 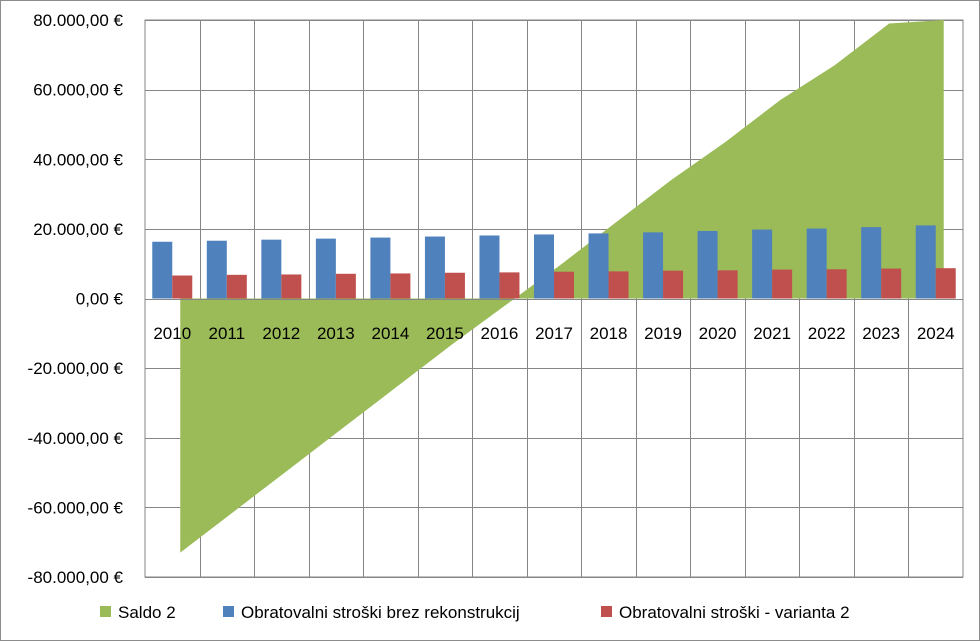 I want to click on x-tick-label: 2022, so click(x=827, y=333).